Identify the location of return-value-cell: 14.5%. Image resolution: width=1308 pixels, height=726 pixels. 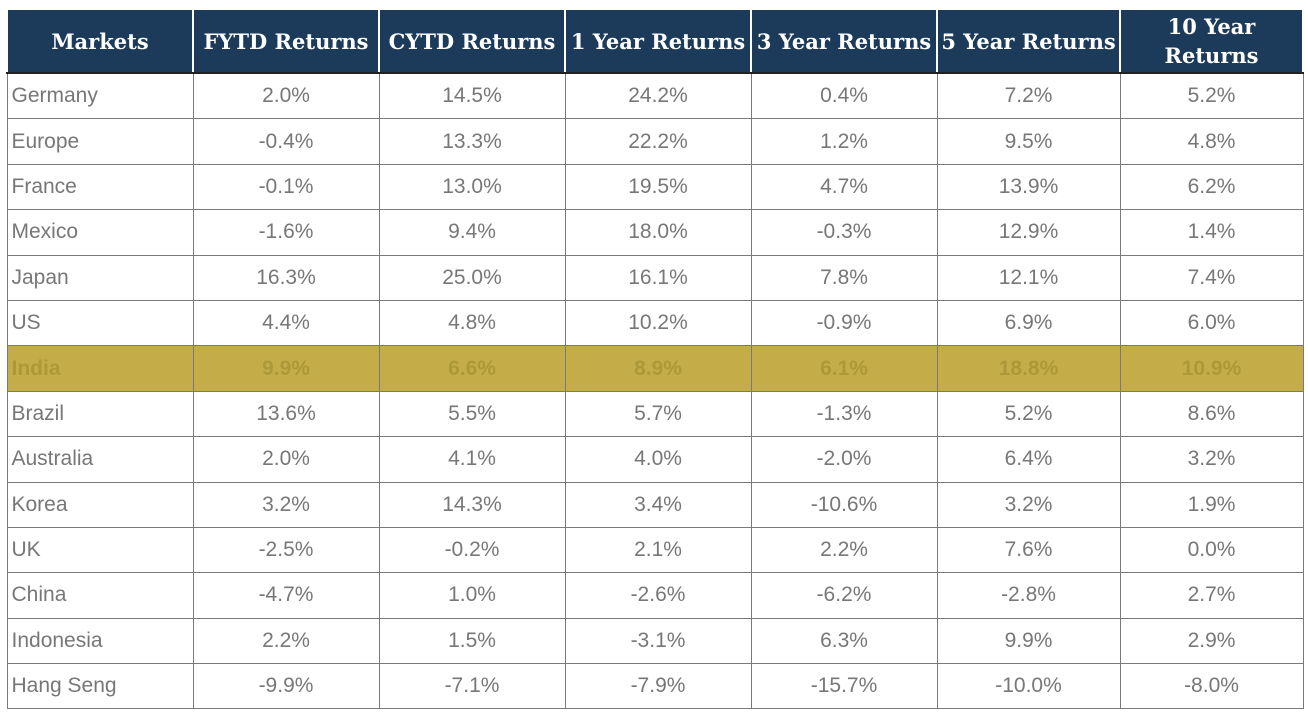
(472, 96).